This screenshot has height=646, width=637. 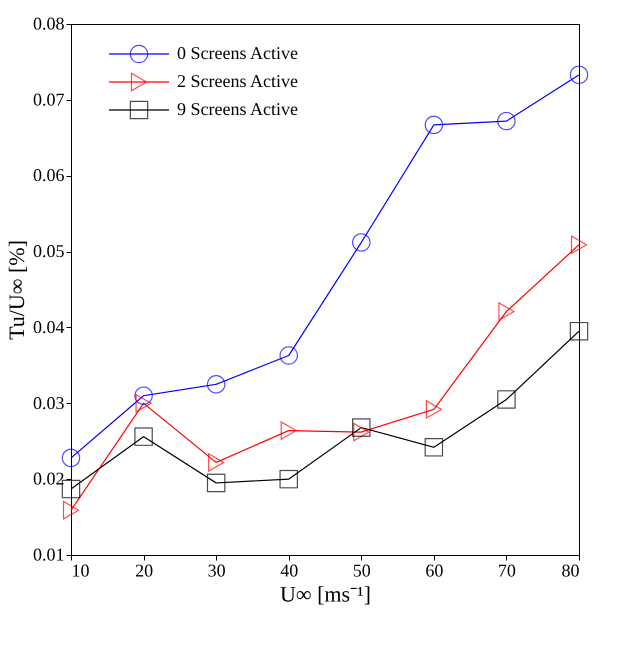 I want to click on y-tick-label: 0.01, so click(x=48, y=554).